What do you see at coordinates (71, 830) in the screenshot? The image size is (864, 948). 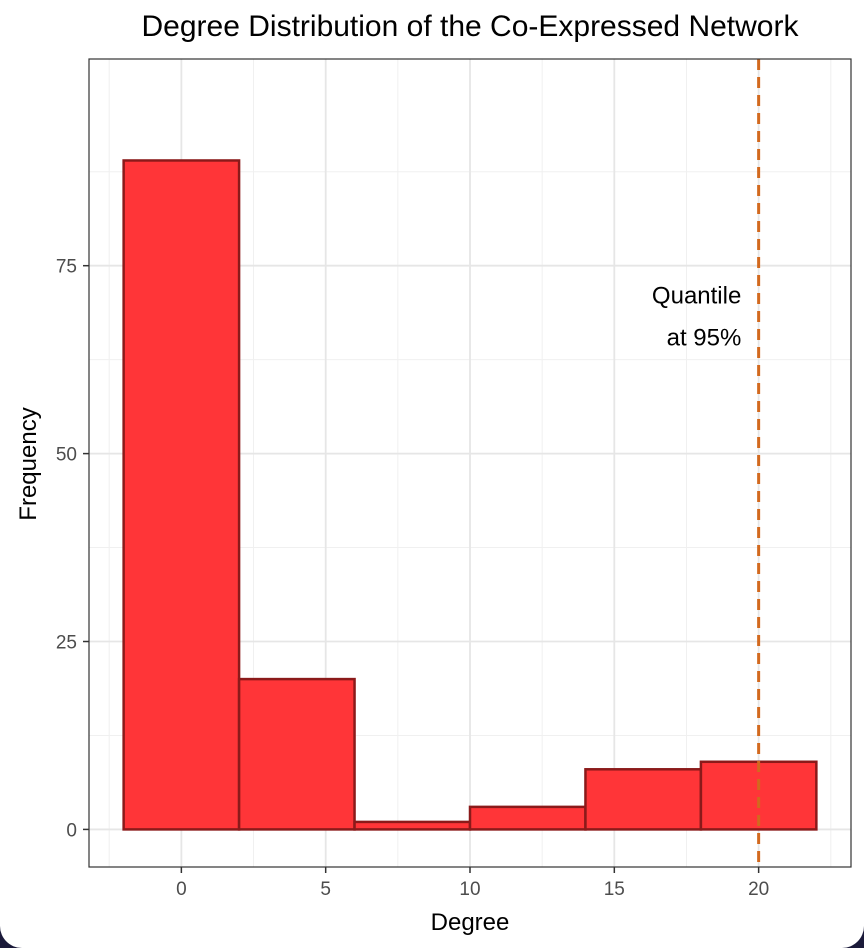 I see `y-tick-label: 0` at bounding box center [71, 830].